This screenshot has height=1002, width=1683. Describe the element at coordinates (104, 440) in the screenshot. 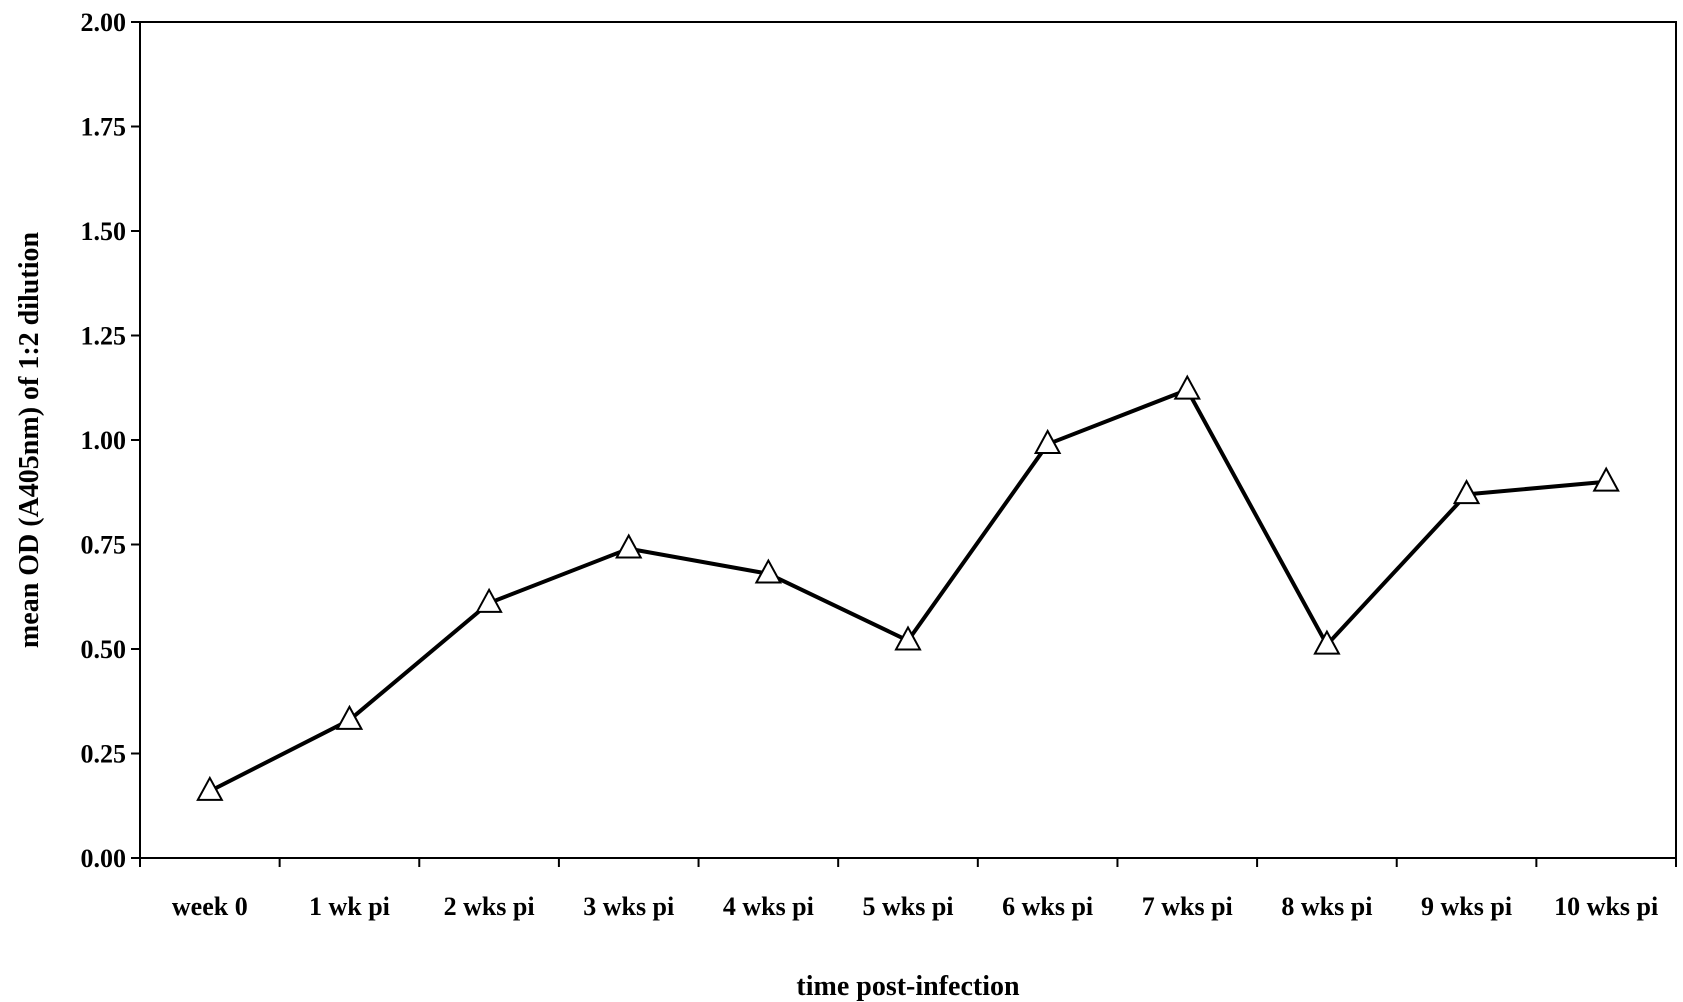

I see `y-tick-label: 1.00` at that location.